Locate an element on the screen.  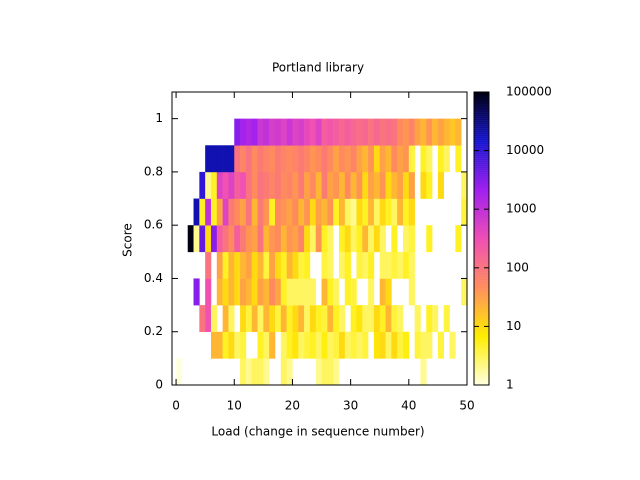
colorbar-tick-label: 1000 is located at coordinates (521, 209).